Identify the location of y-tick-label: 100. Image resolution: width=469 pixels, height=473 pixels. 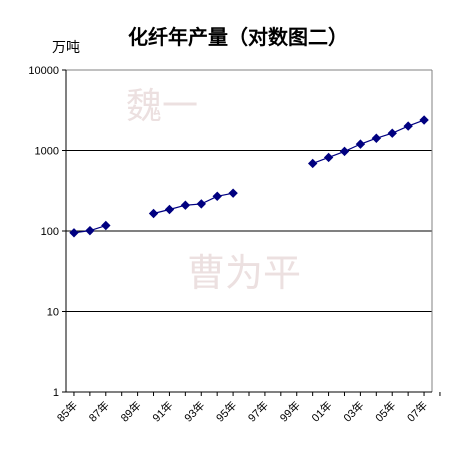
(50, 232).